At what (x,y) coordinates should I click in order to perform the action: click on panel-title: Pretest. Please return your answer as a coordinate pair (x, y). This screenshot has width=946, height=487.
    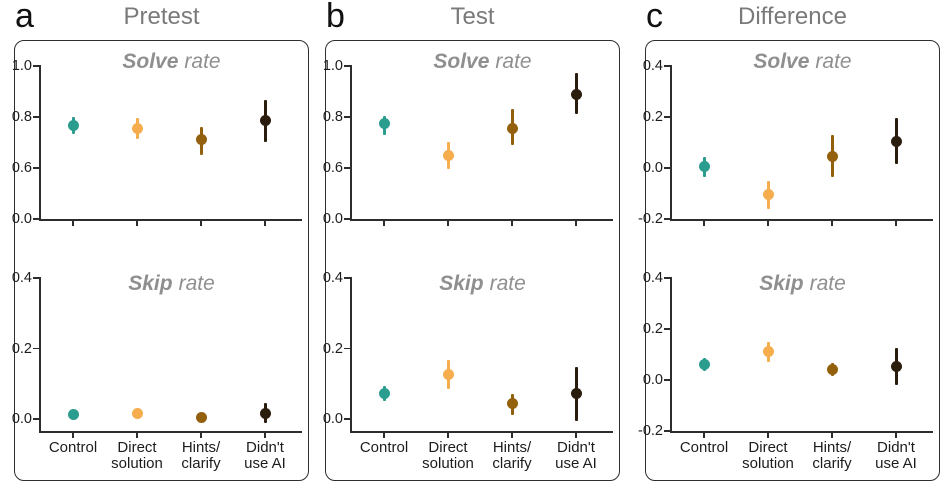
    Looking at the image, I should click on (161, 16).